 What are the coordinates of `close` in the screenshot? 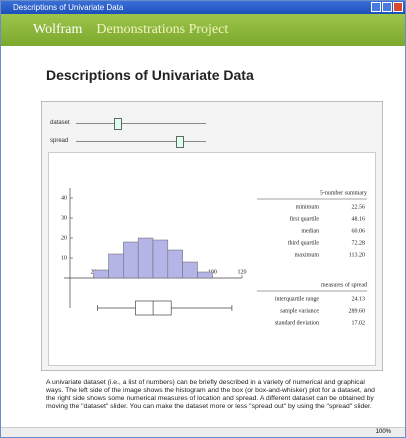 It's located at (398, 7).